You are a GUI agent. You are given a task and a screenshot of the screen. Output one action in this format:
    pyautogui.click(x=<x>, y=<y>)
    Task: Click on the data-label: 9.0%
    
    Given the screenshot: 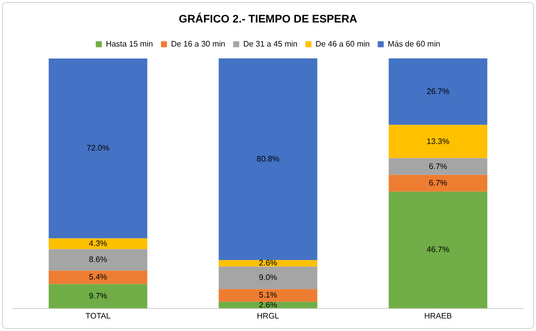 What is the action you would take?
    pyautogui.click(x=268, y=277)
    